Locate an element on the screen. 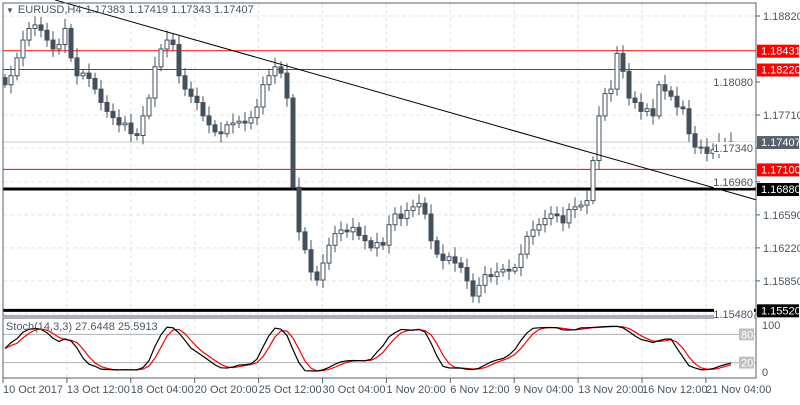 This screenshot has height=405, width=800. level-price-label: 1.15520 is located at coordinates (780, 311).